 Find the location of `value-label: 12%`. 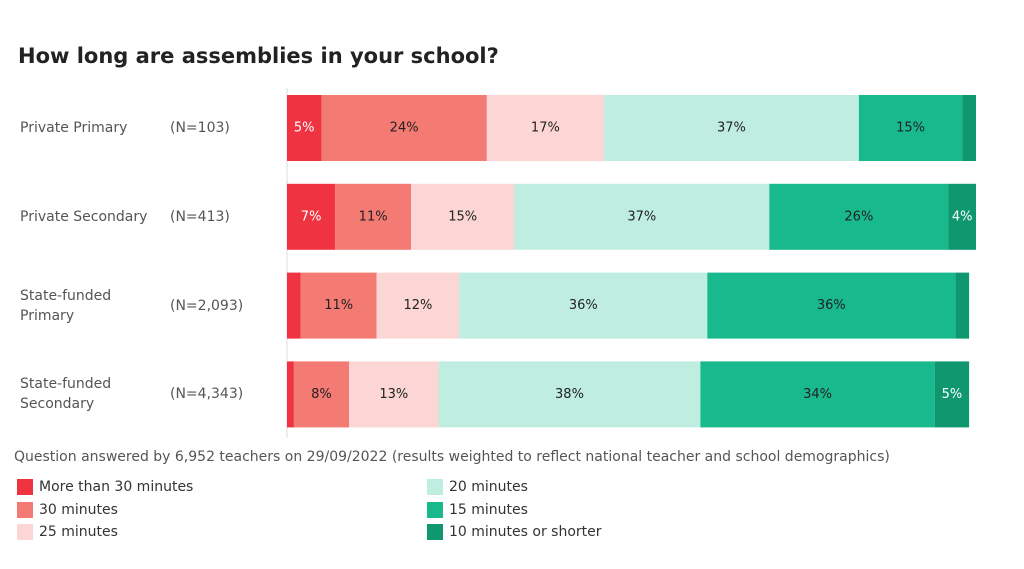

value-label: 12% is located at coordinates (417, 305).